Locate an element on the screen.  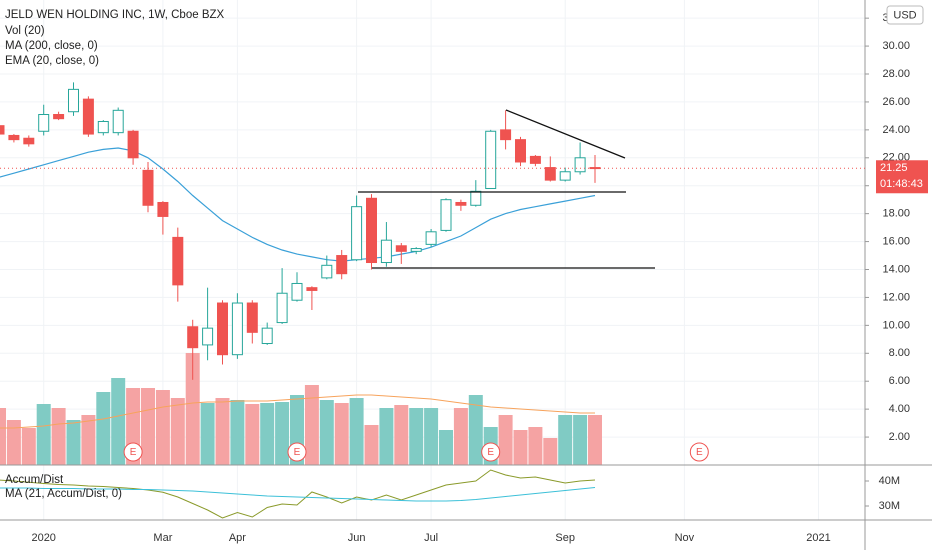
line-layer is located at coordinates (298, 204).